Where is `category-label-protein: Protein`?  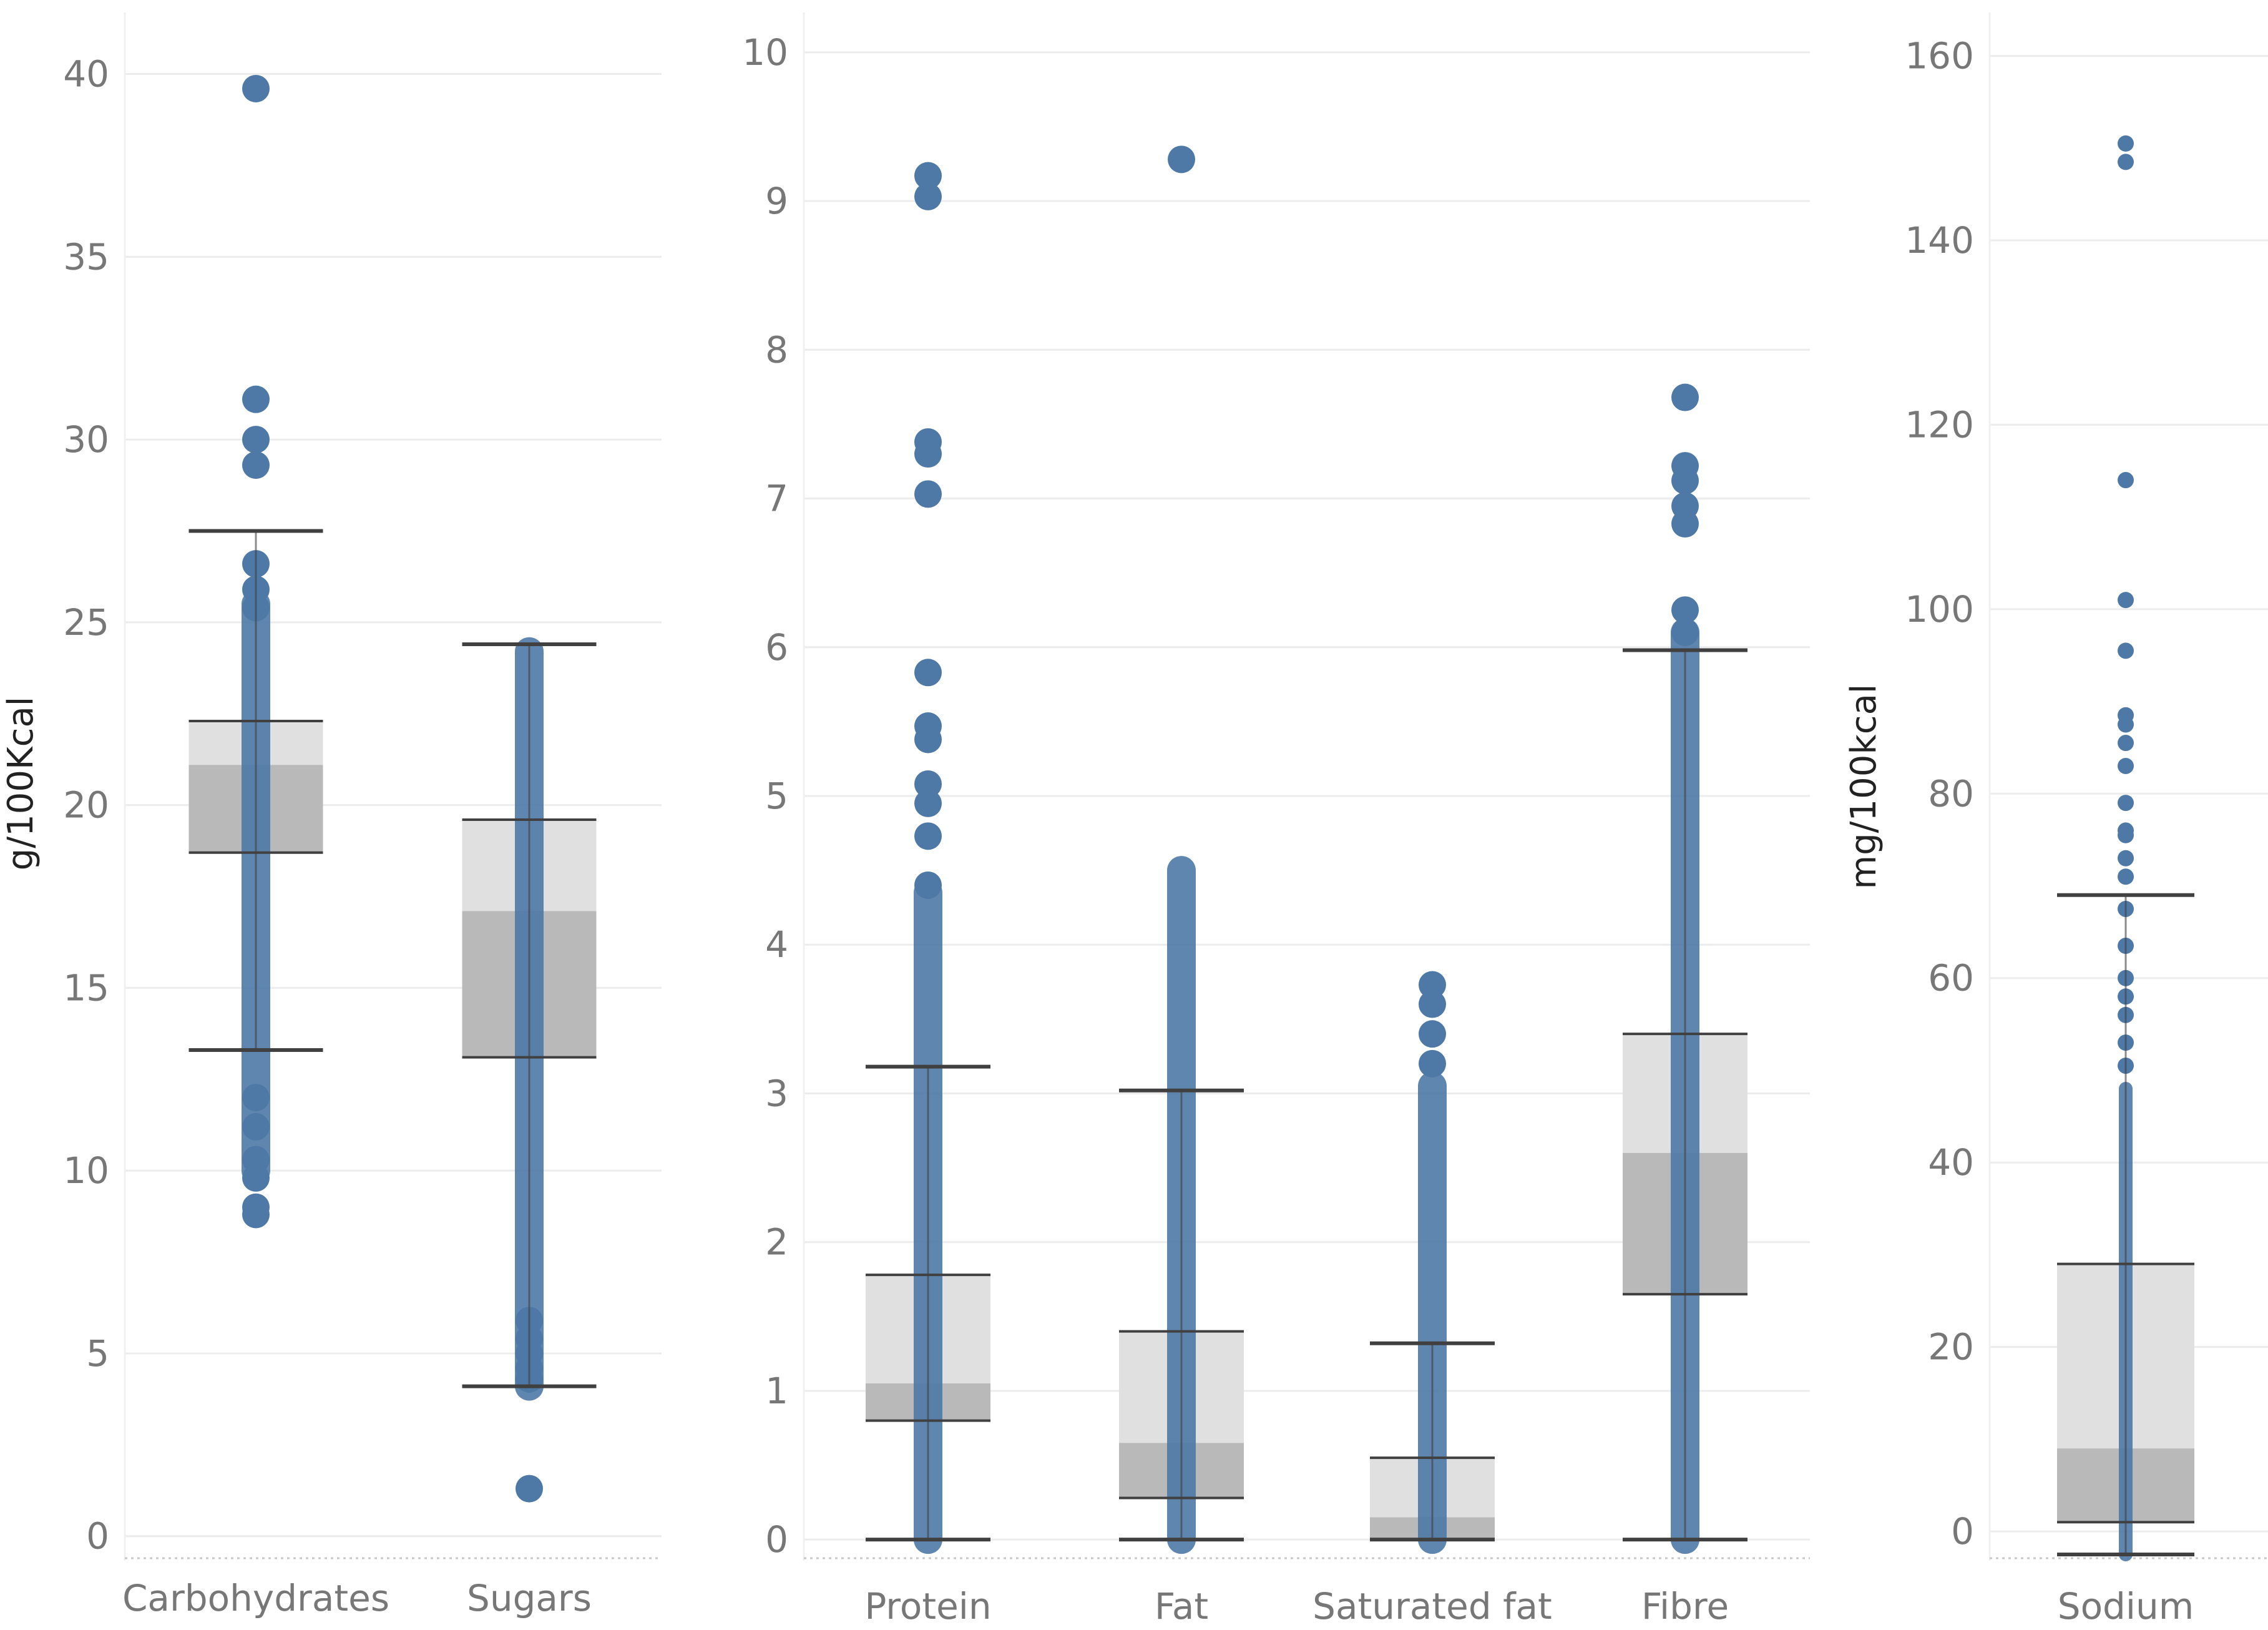 category-label-protein: Protein is located at coordinates (928, 1606).